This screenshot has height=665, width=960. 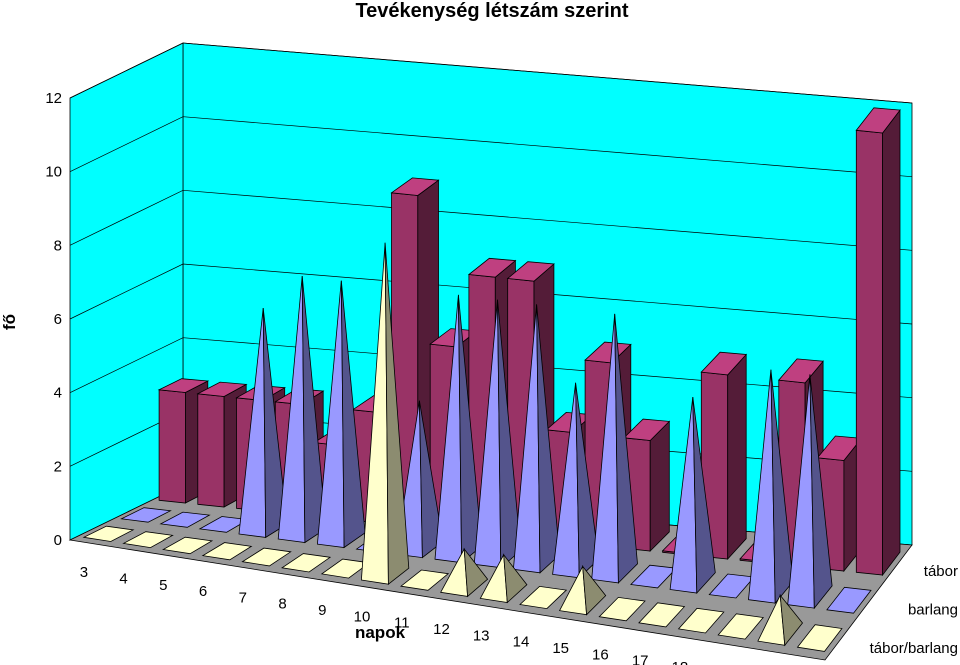 What do you see at coordinates (878, 342) in the screenshot?
I see `bar-mark` at bounding box center [878, 342].